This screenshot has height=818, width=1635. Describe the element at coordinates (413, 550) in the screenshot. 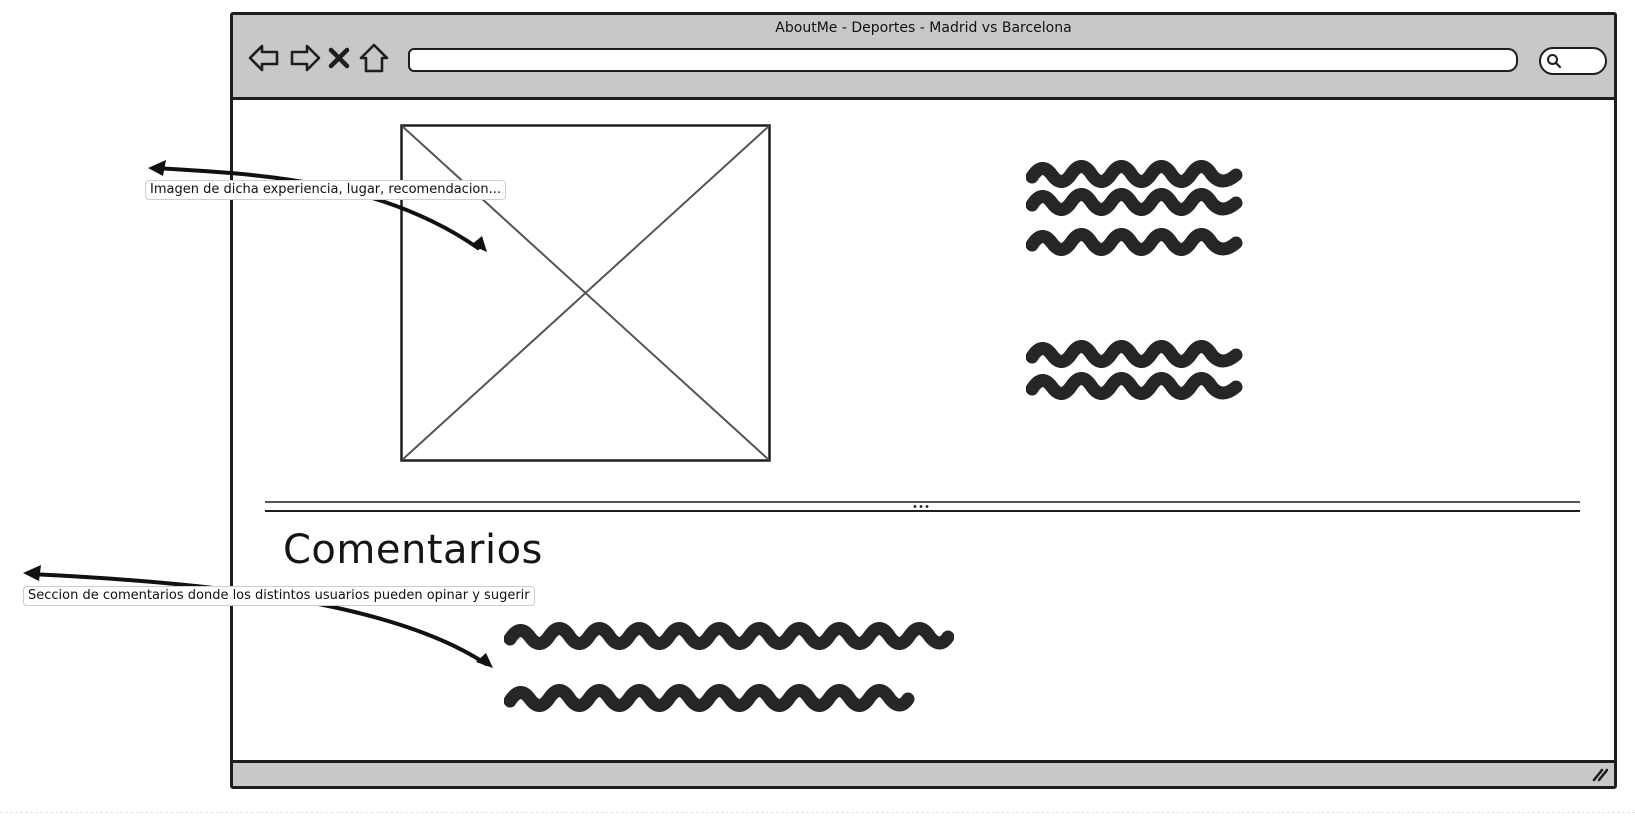

I see `comments-heading: Comentarios` at that location.